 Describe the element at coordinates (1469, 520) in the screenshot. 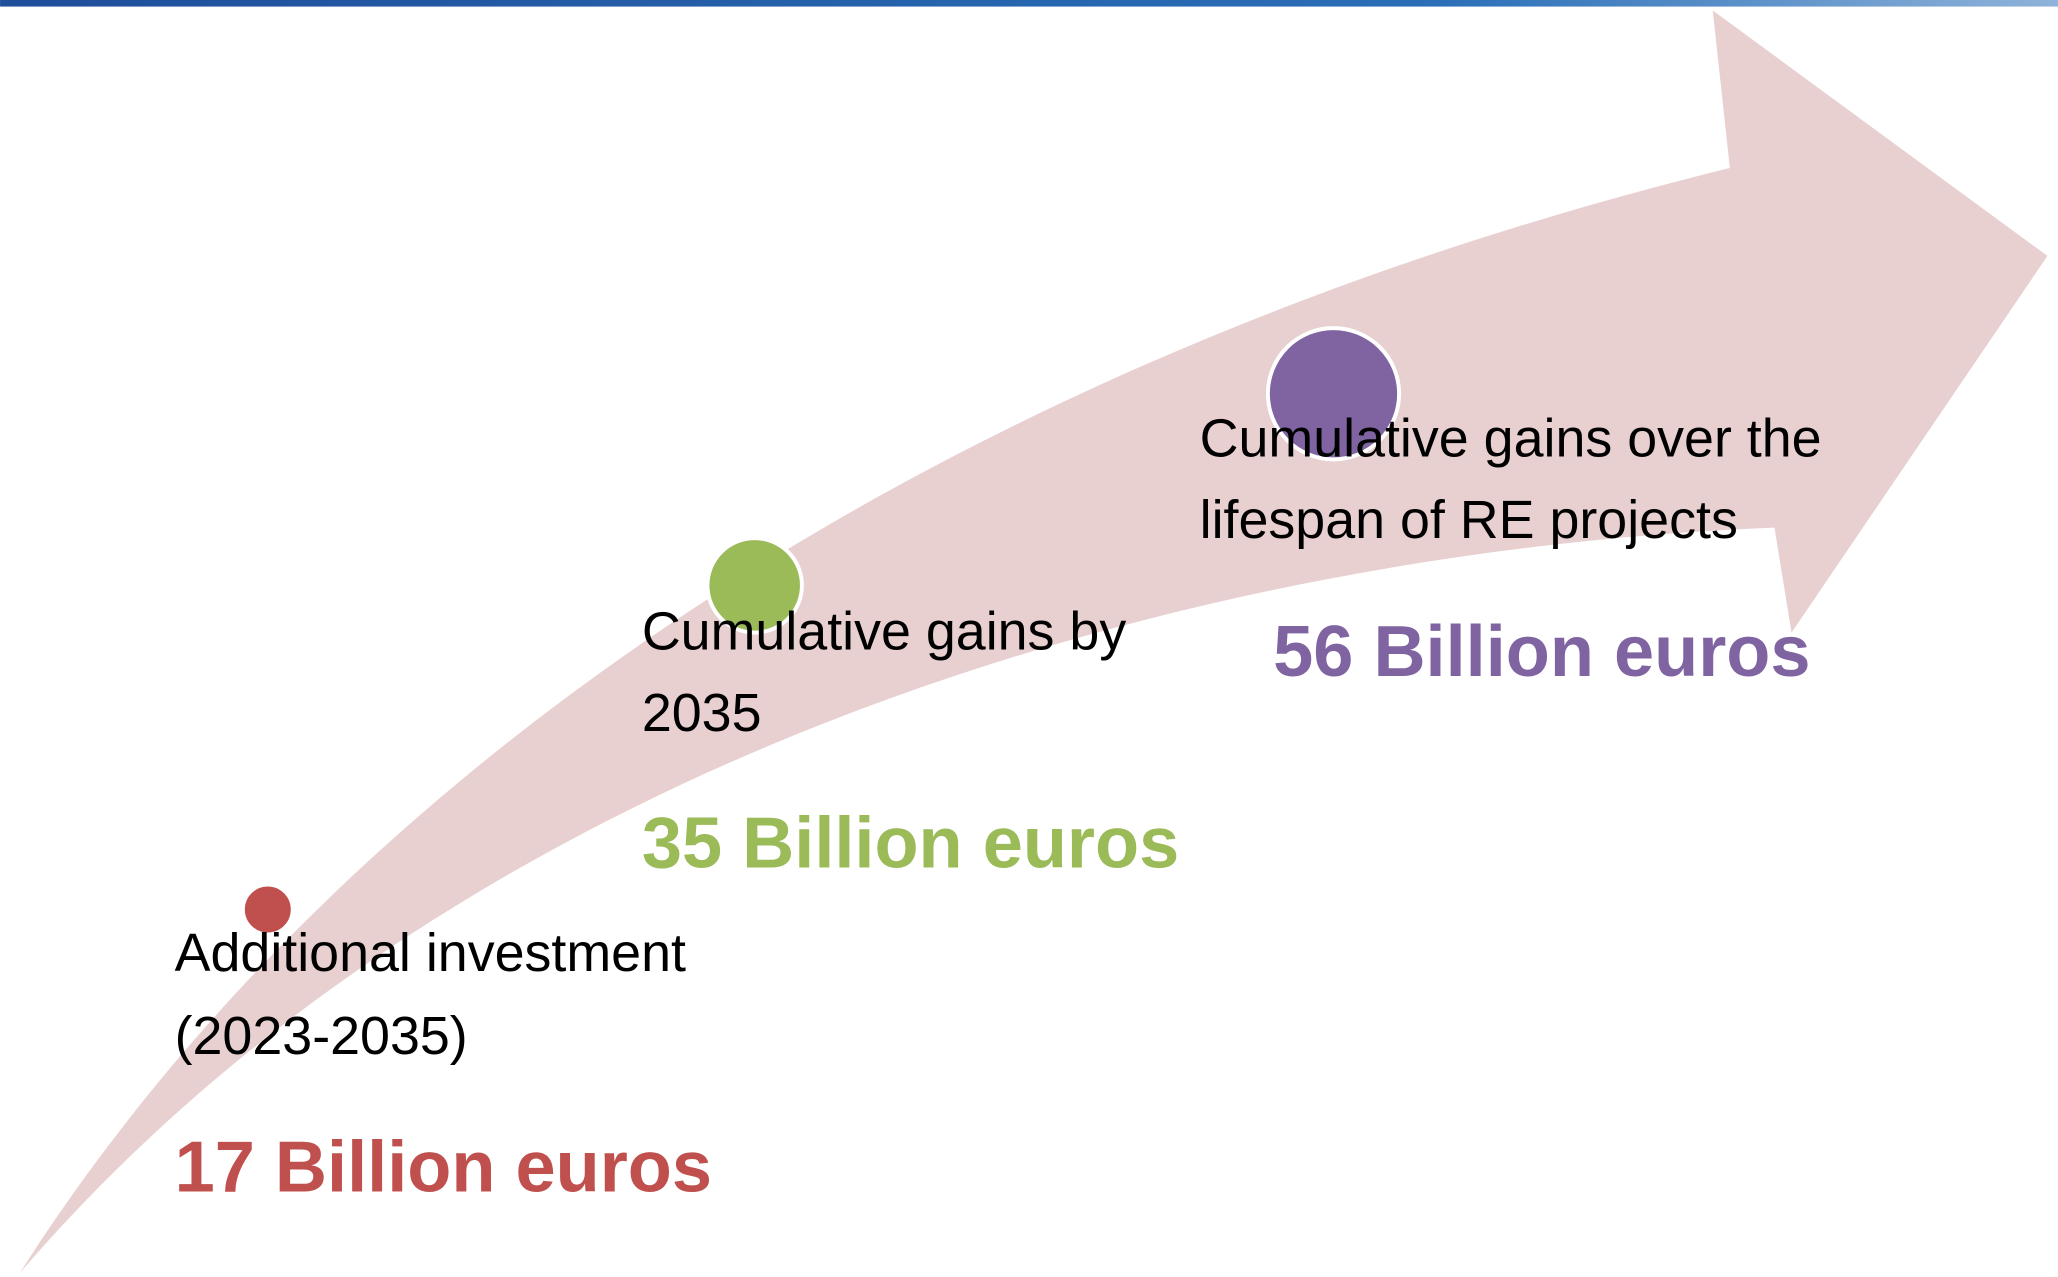

I see `step-label: lifespan of RE projects` at that location.